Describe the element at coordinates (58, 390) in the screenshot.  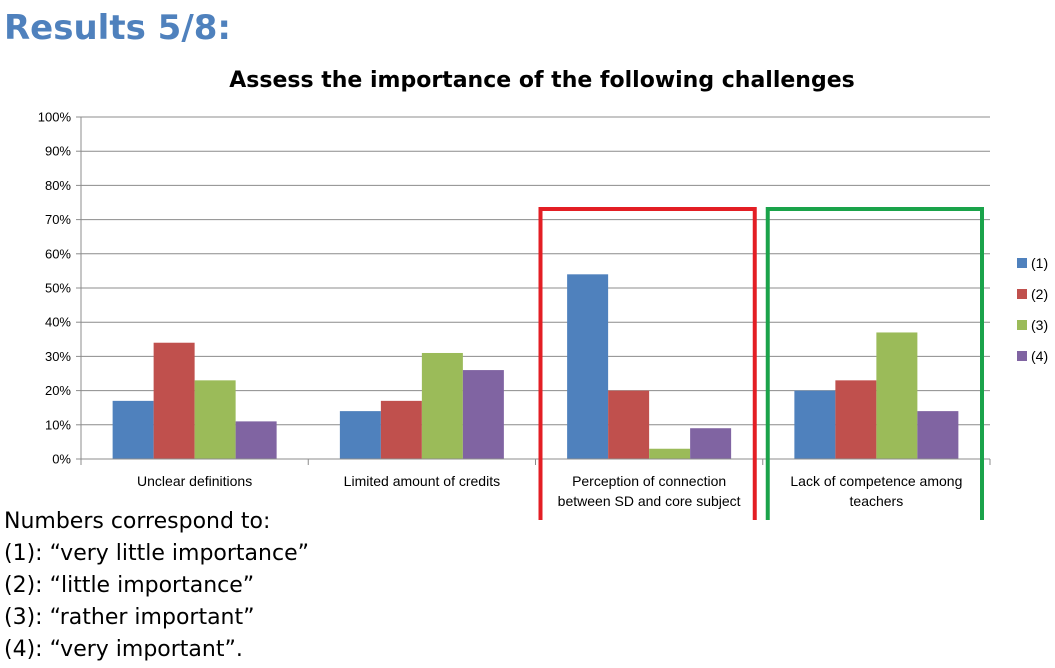
I see `y-tick-label: 20%` at that location.